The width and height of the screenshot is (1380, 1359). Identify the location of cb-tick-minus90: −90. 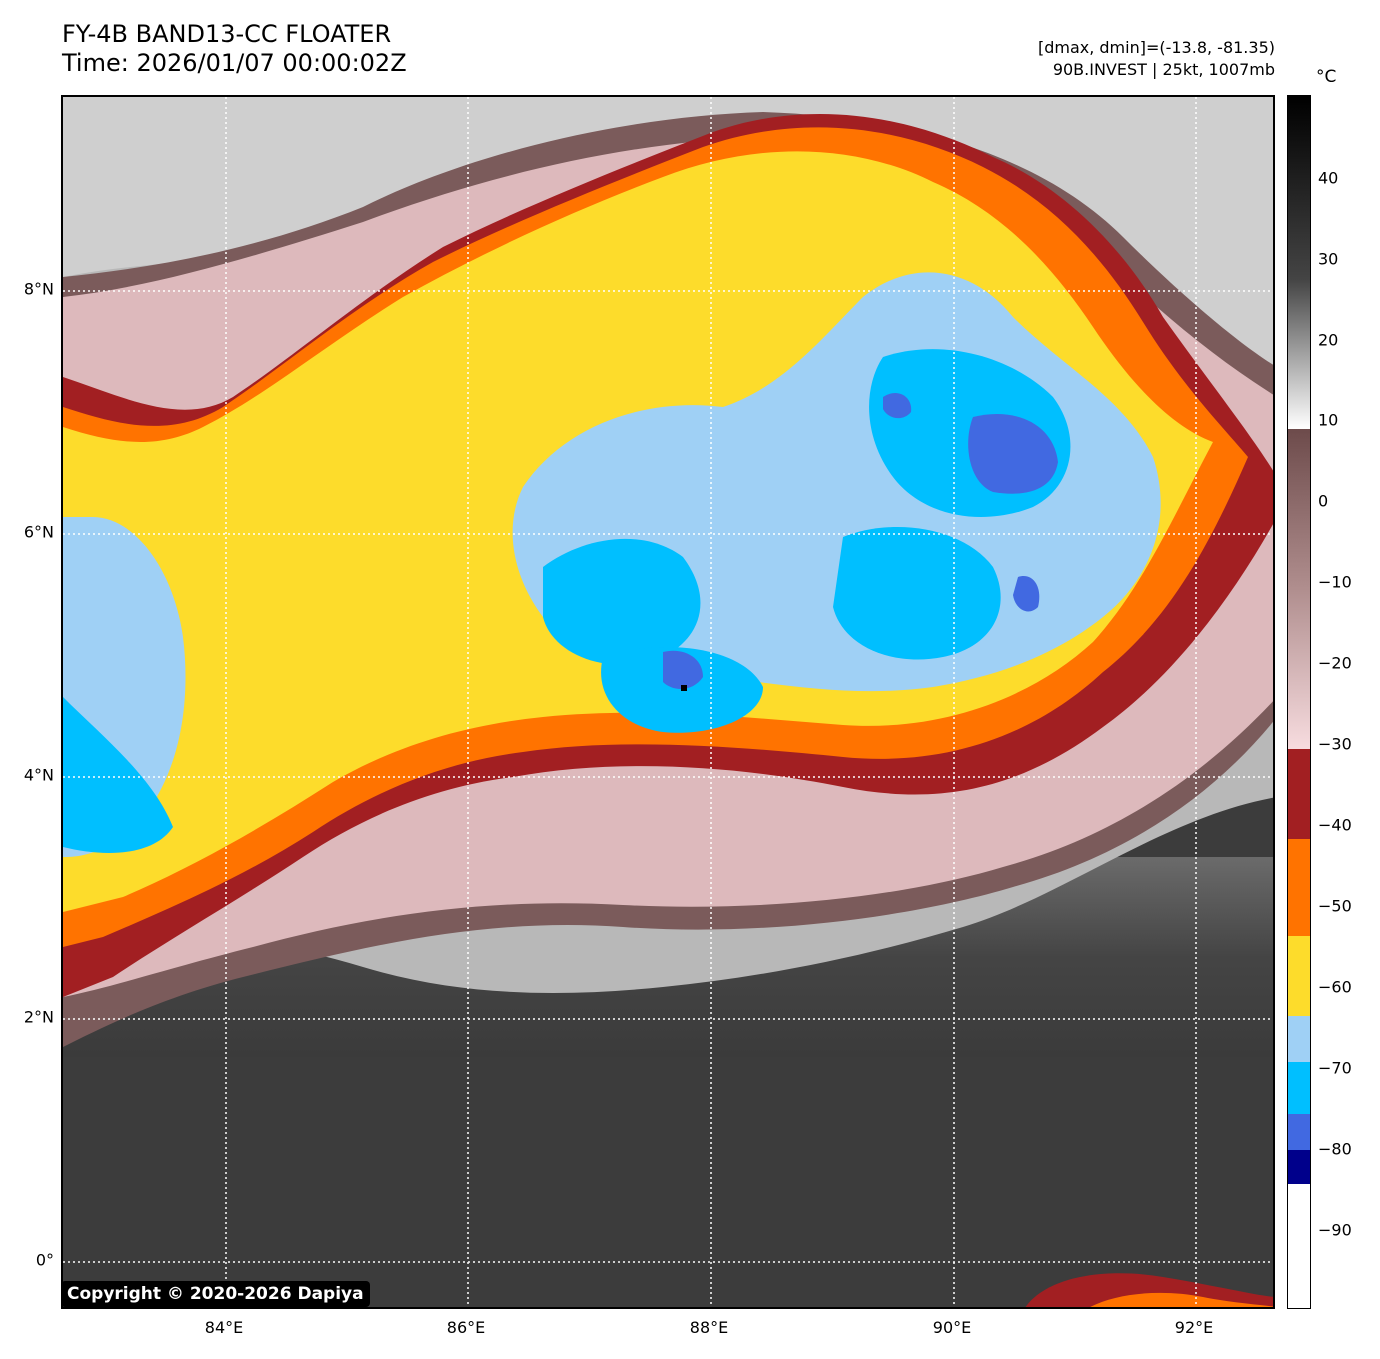
(1335, 1230).